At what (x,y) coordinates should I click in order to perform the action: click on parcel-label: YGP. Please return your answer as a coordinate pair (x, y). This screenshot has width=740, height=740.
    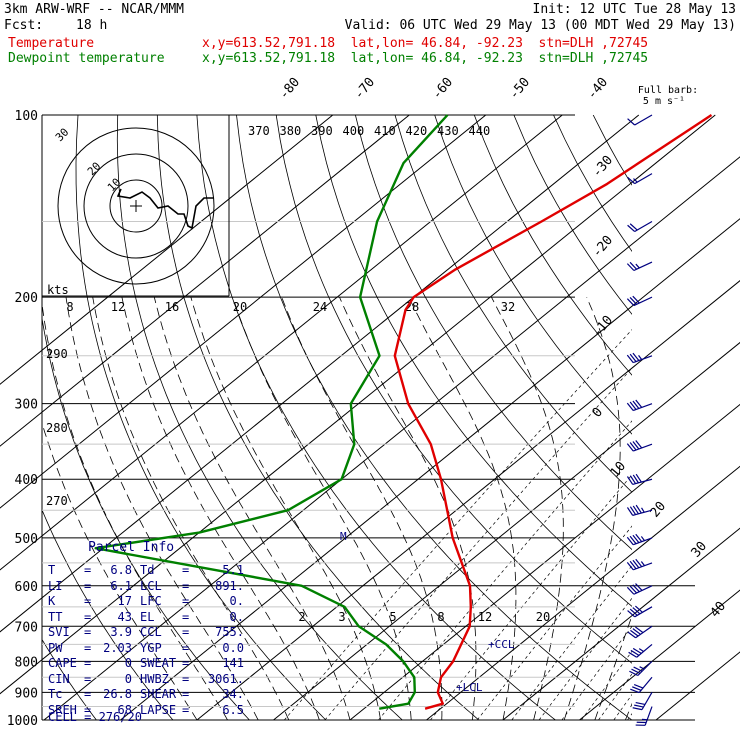
    Looking at the image, I should click on (151, 647).